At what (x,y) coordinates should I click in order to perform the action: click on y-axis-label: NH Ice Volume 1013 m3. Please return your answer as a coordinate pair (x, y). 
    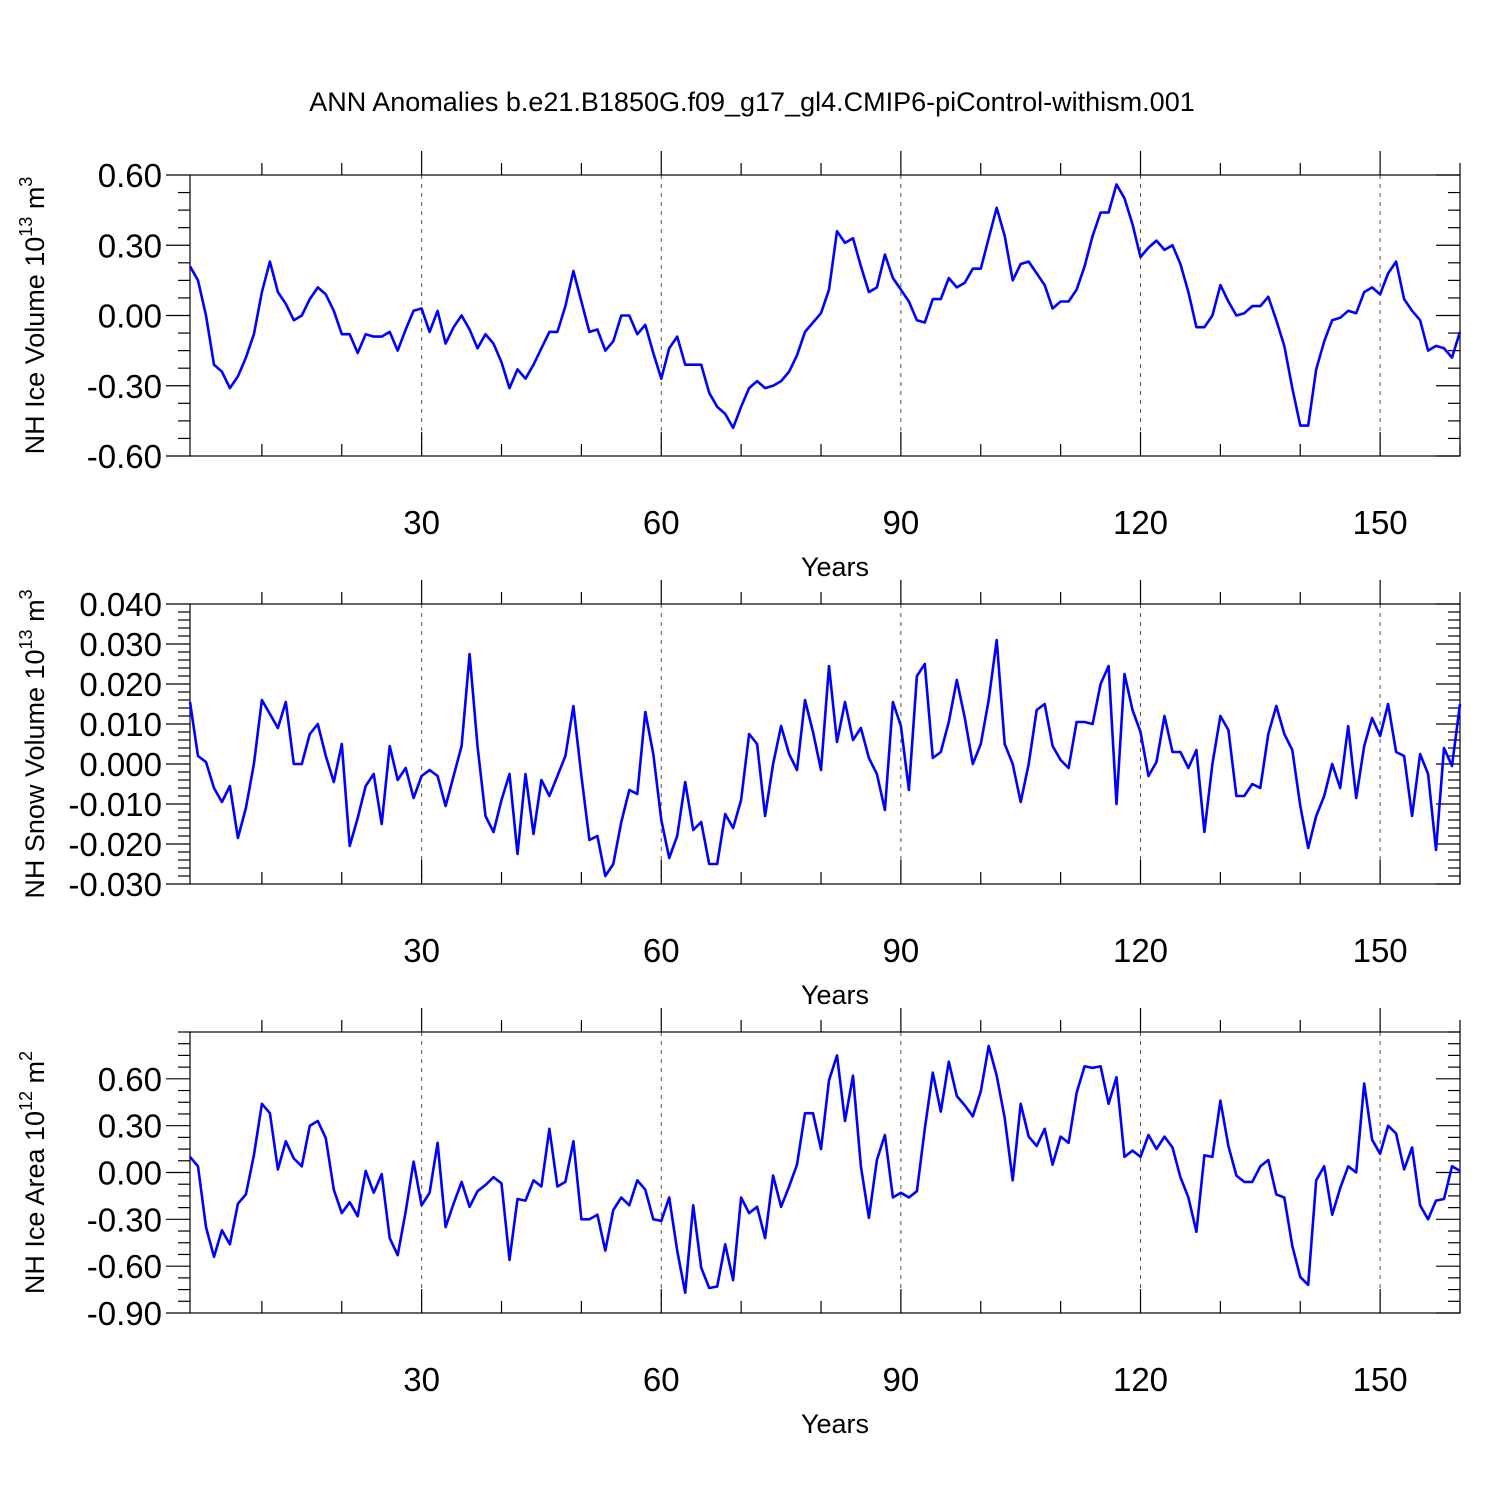
    Looking at the image, I should click on (33, 316).